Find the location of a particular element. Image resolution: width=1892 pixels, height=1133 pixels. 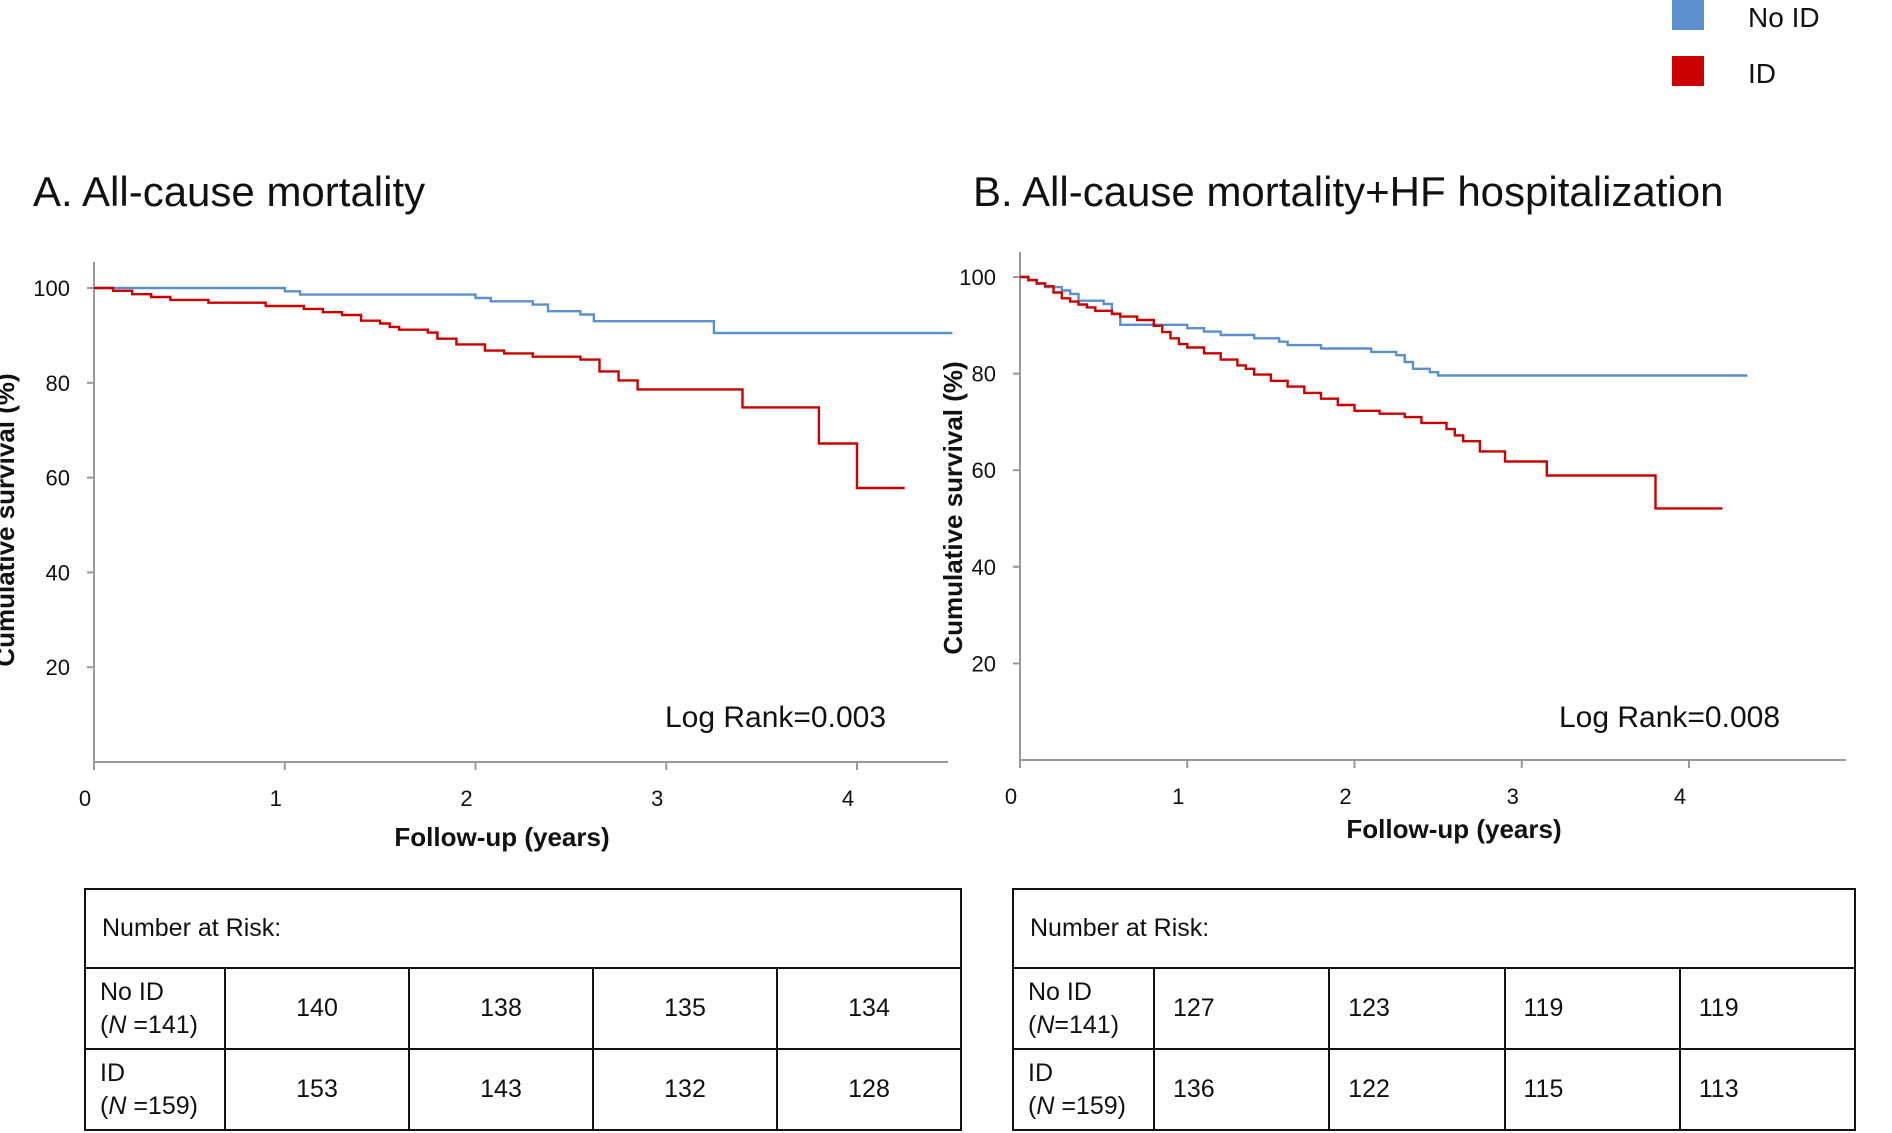

risk-cell: 113 is located at coordinates (1767, 1089).